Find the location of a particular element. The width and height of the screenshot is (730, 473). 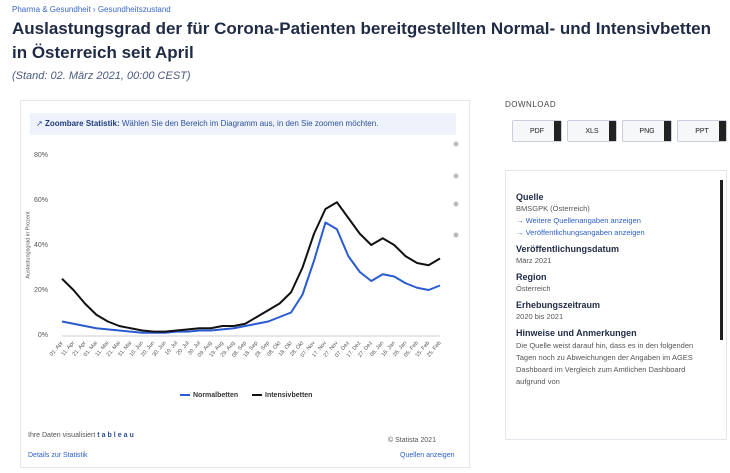

text: Österreich is located at coordinates (533, 288).